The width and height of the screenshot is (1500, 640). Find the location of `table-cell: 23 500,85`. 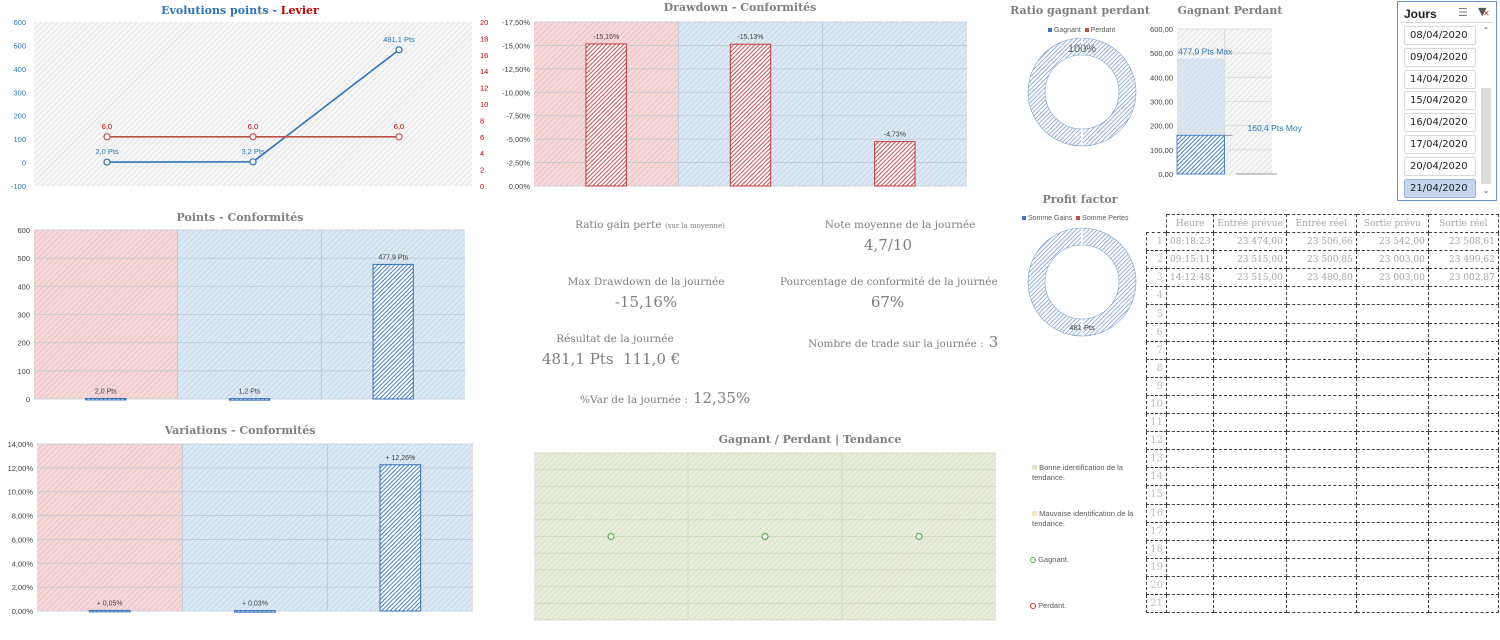

table-cell: 23 500,85 is located at coordinates (1321, 260).